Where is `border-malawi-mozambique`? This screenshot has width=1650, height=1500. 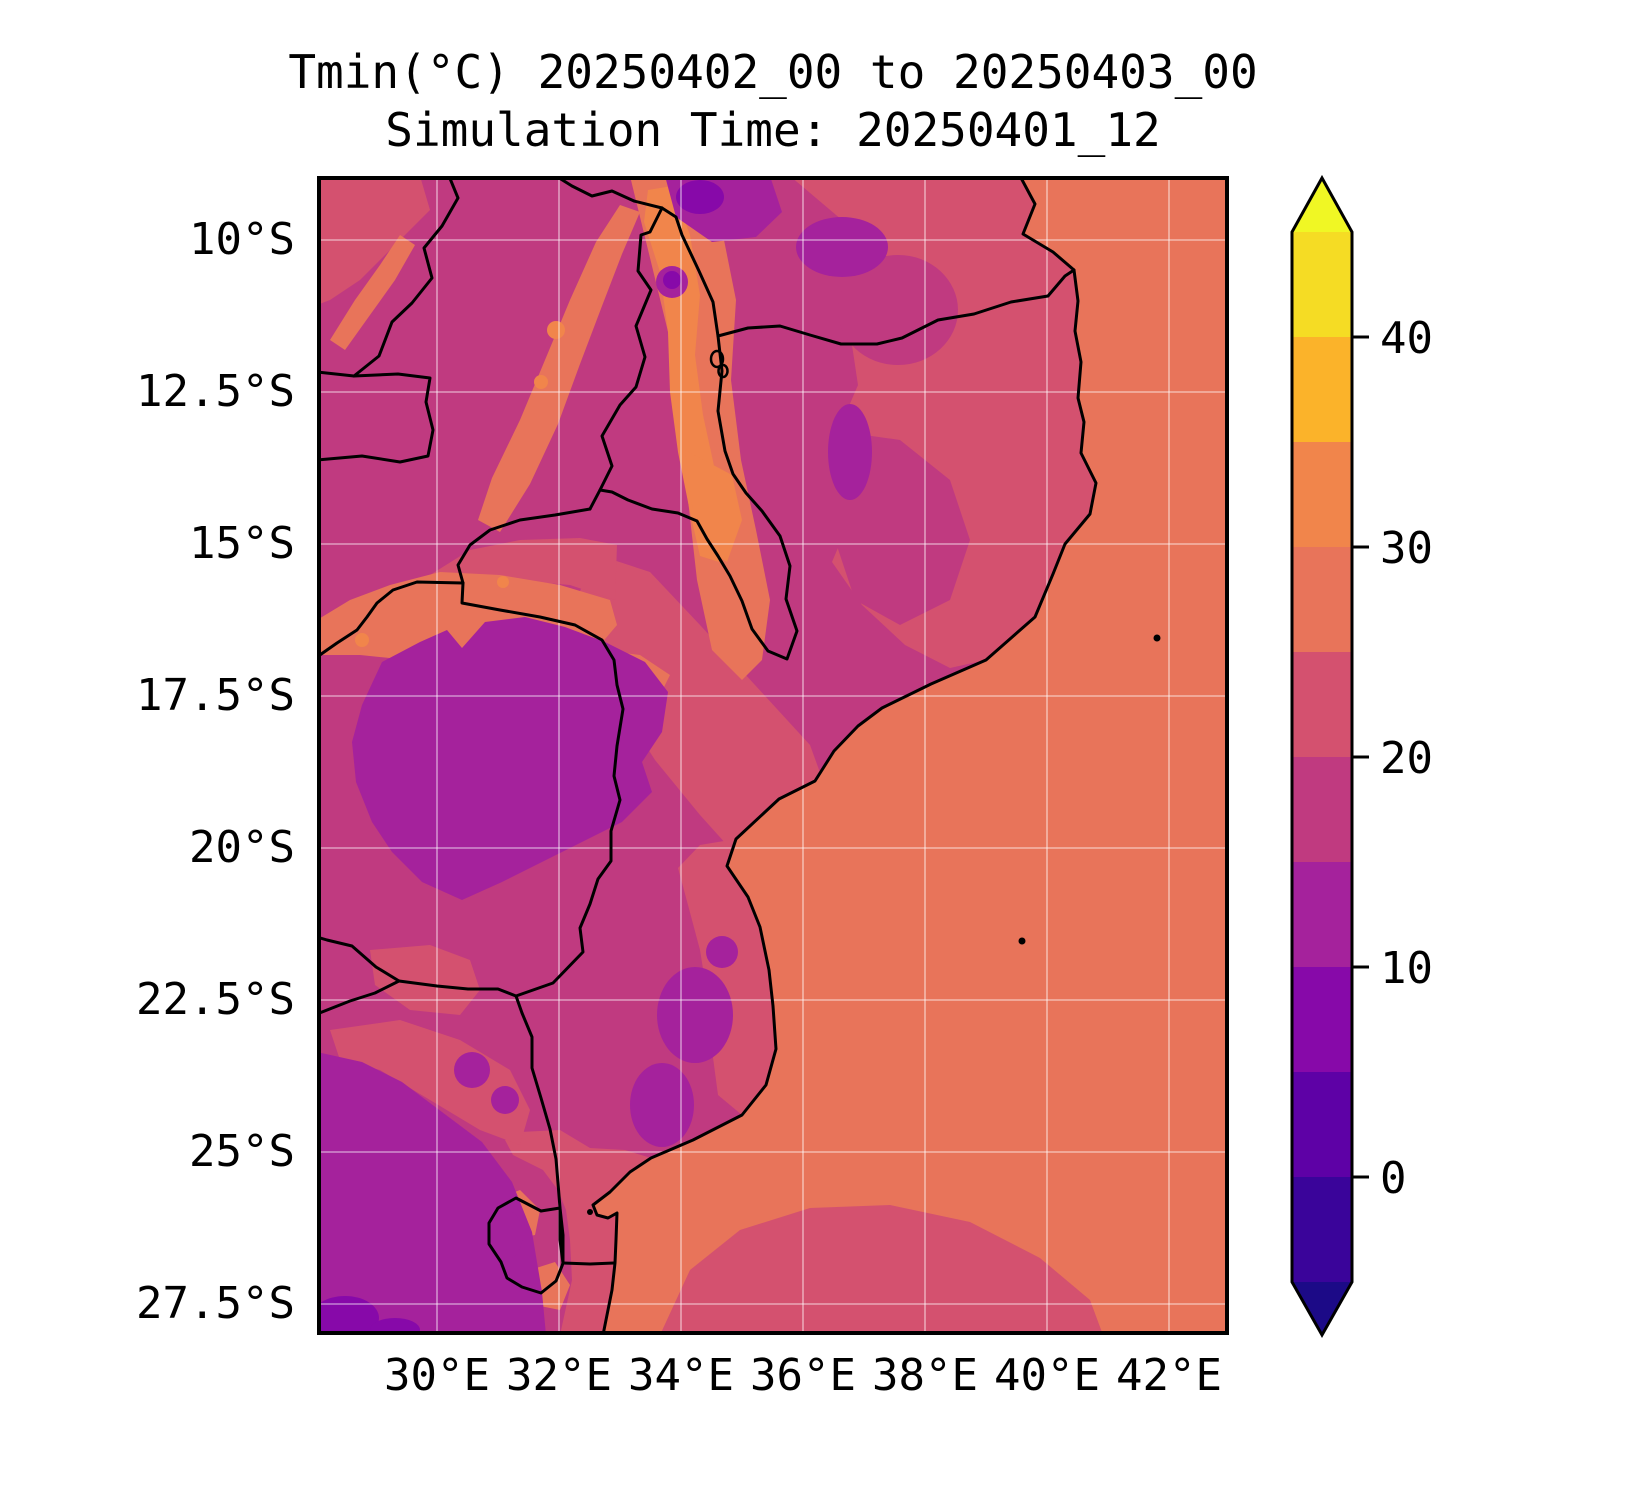 border-malawi-mozambique is located at coordinates (698, 497).